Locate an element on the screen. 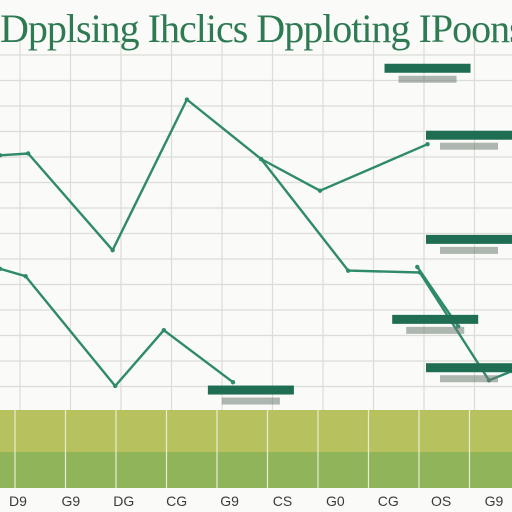 The height and width of the screenshot is (512, 512). band-lower is located at coordinates (256, 470).